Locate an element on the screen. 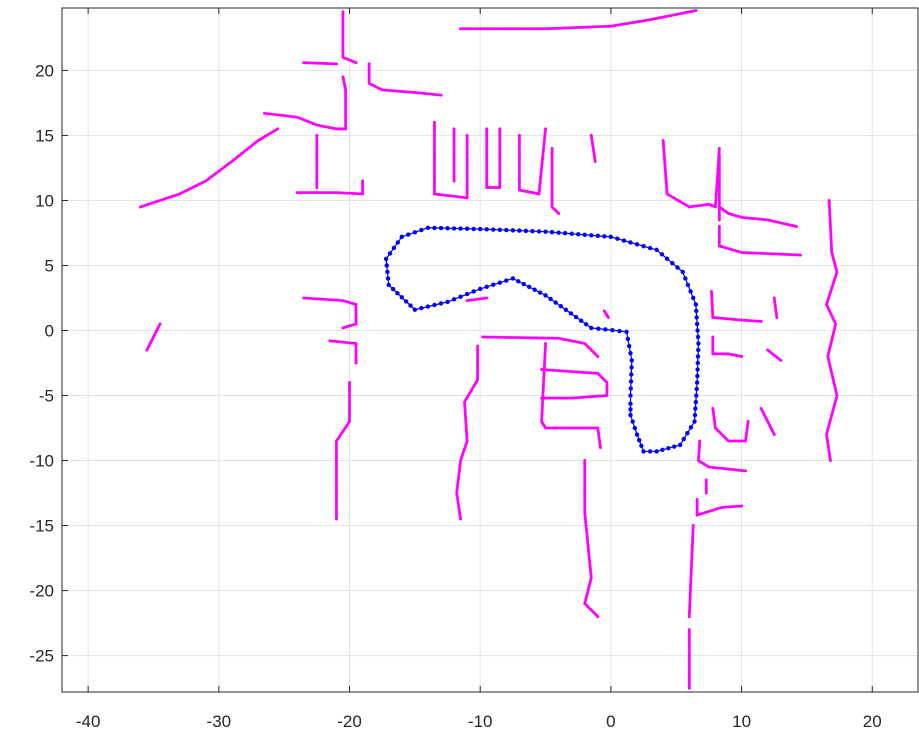 Image resolution: width=919 pixels, height=738 pixels. x-tick-label: -10 is located at coordinates (480, 721).